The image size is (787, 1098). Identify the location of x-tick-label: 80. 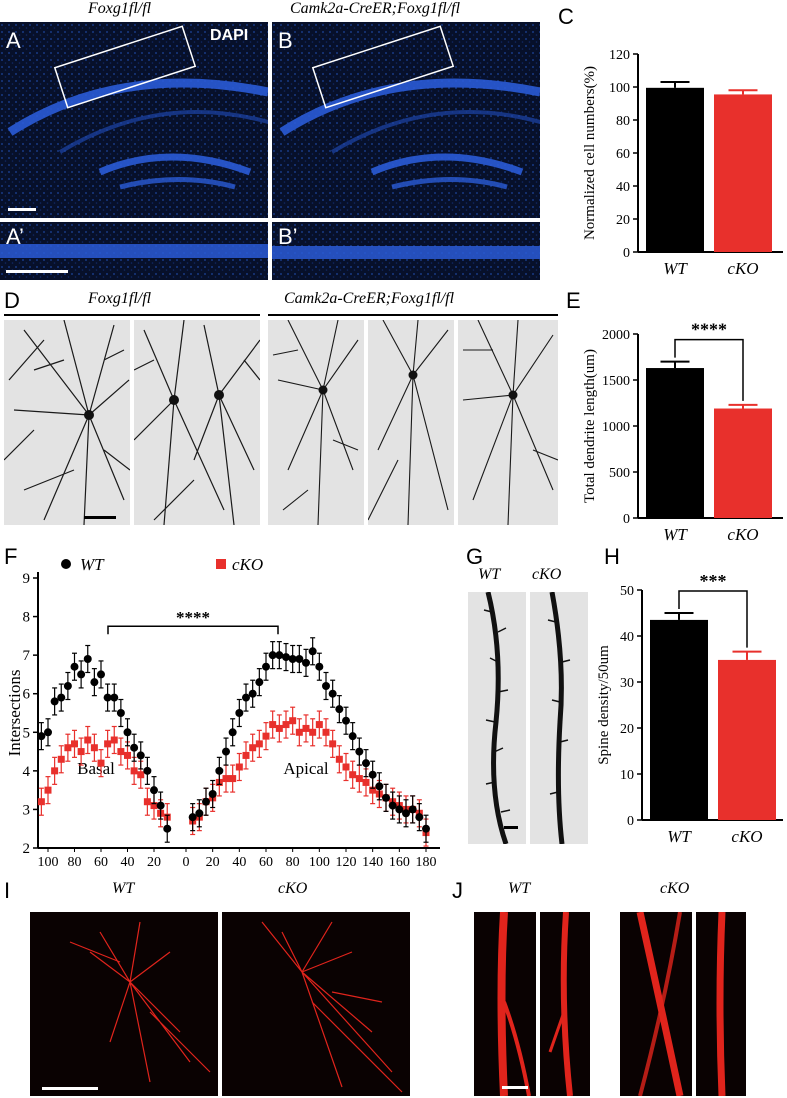
(293, 862).